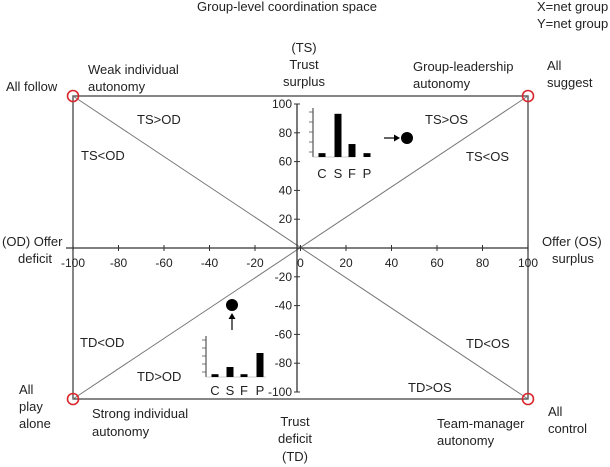  What do you see at coordinates (284, 363) in the screenshot?
I see `y-tick-label: -80` at bounding box center [284, 363].